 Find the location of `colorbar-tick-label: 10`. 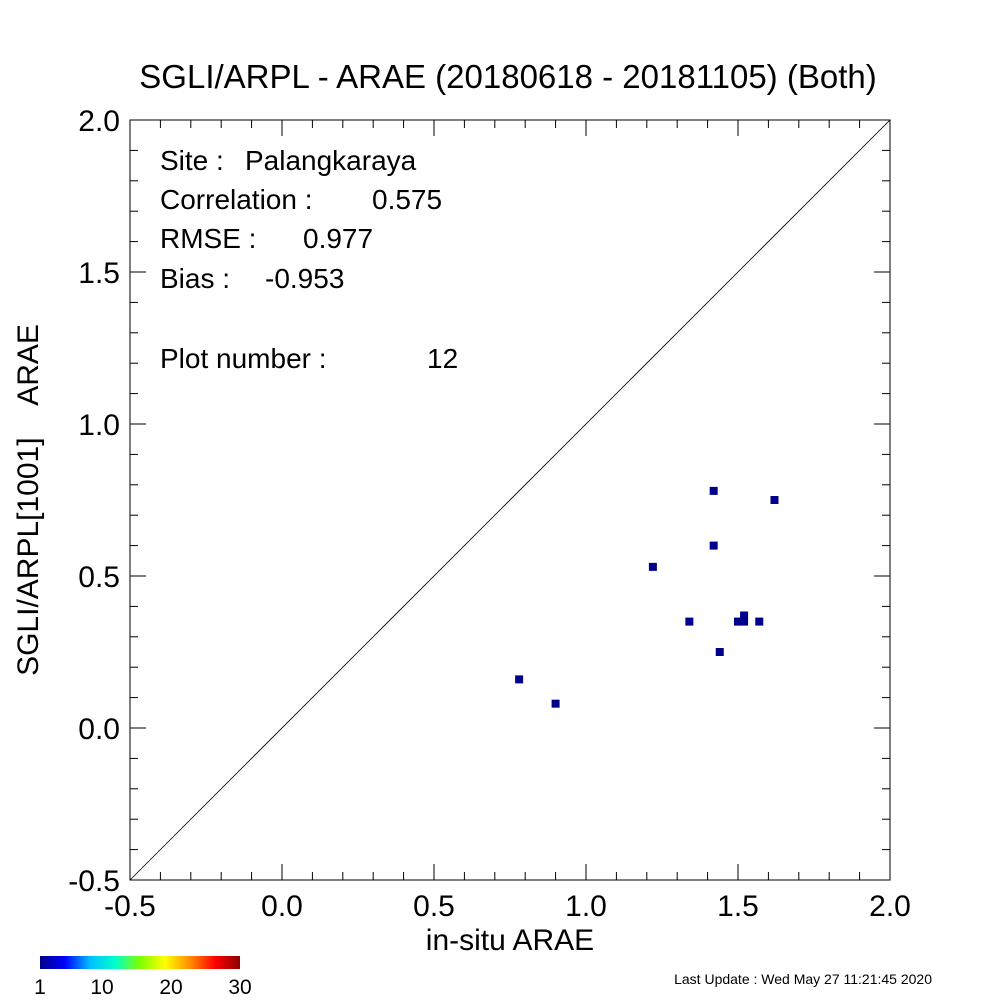

colorbar-tick-label: 10 is located at coordinates (101, 987).